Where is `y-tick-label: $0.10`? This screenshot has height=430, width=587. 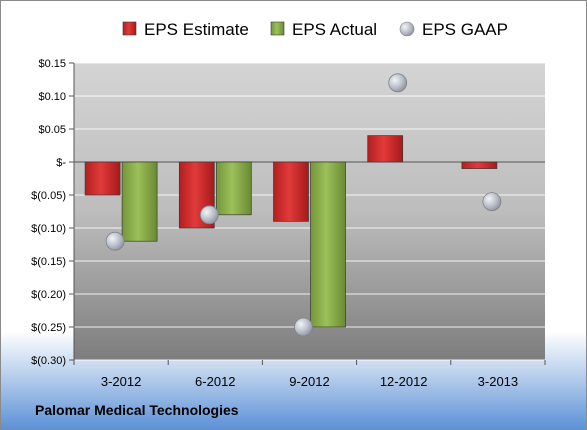
y-tick-label: $0.10 is located at coordinates (52, 97).